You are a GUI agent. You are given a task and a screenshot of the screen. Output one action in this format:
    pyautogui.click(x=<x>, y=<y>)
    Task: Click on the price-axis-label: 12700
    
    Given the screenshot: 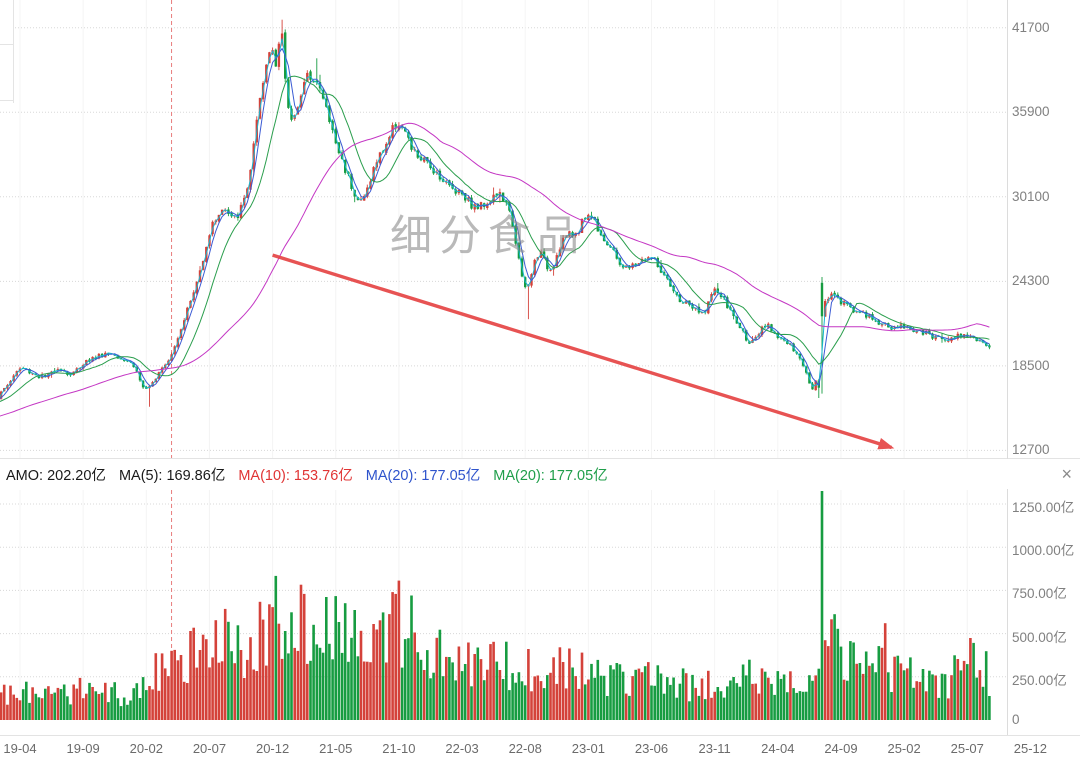 What is the action you would take?
    pyautogui.click(x=1031, y=450)
    